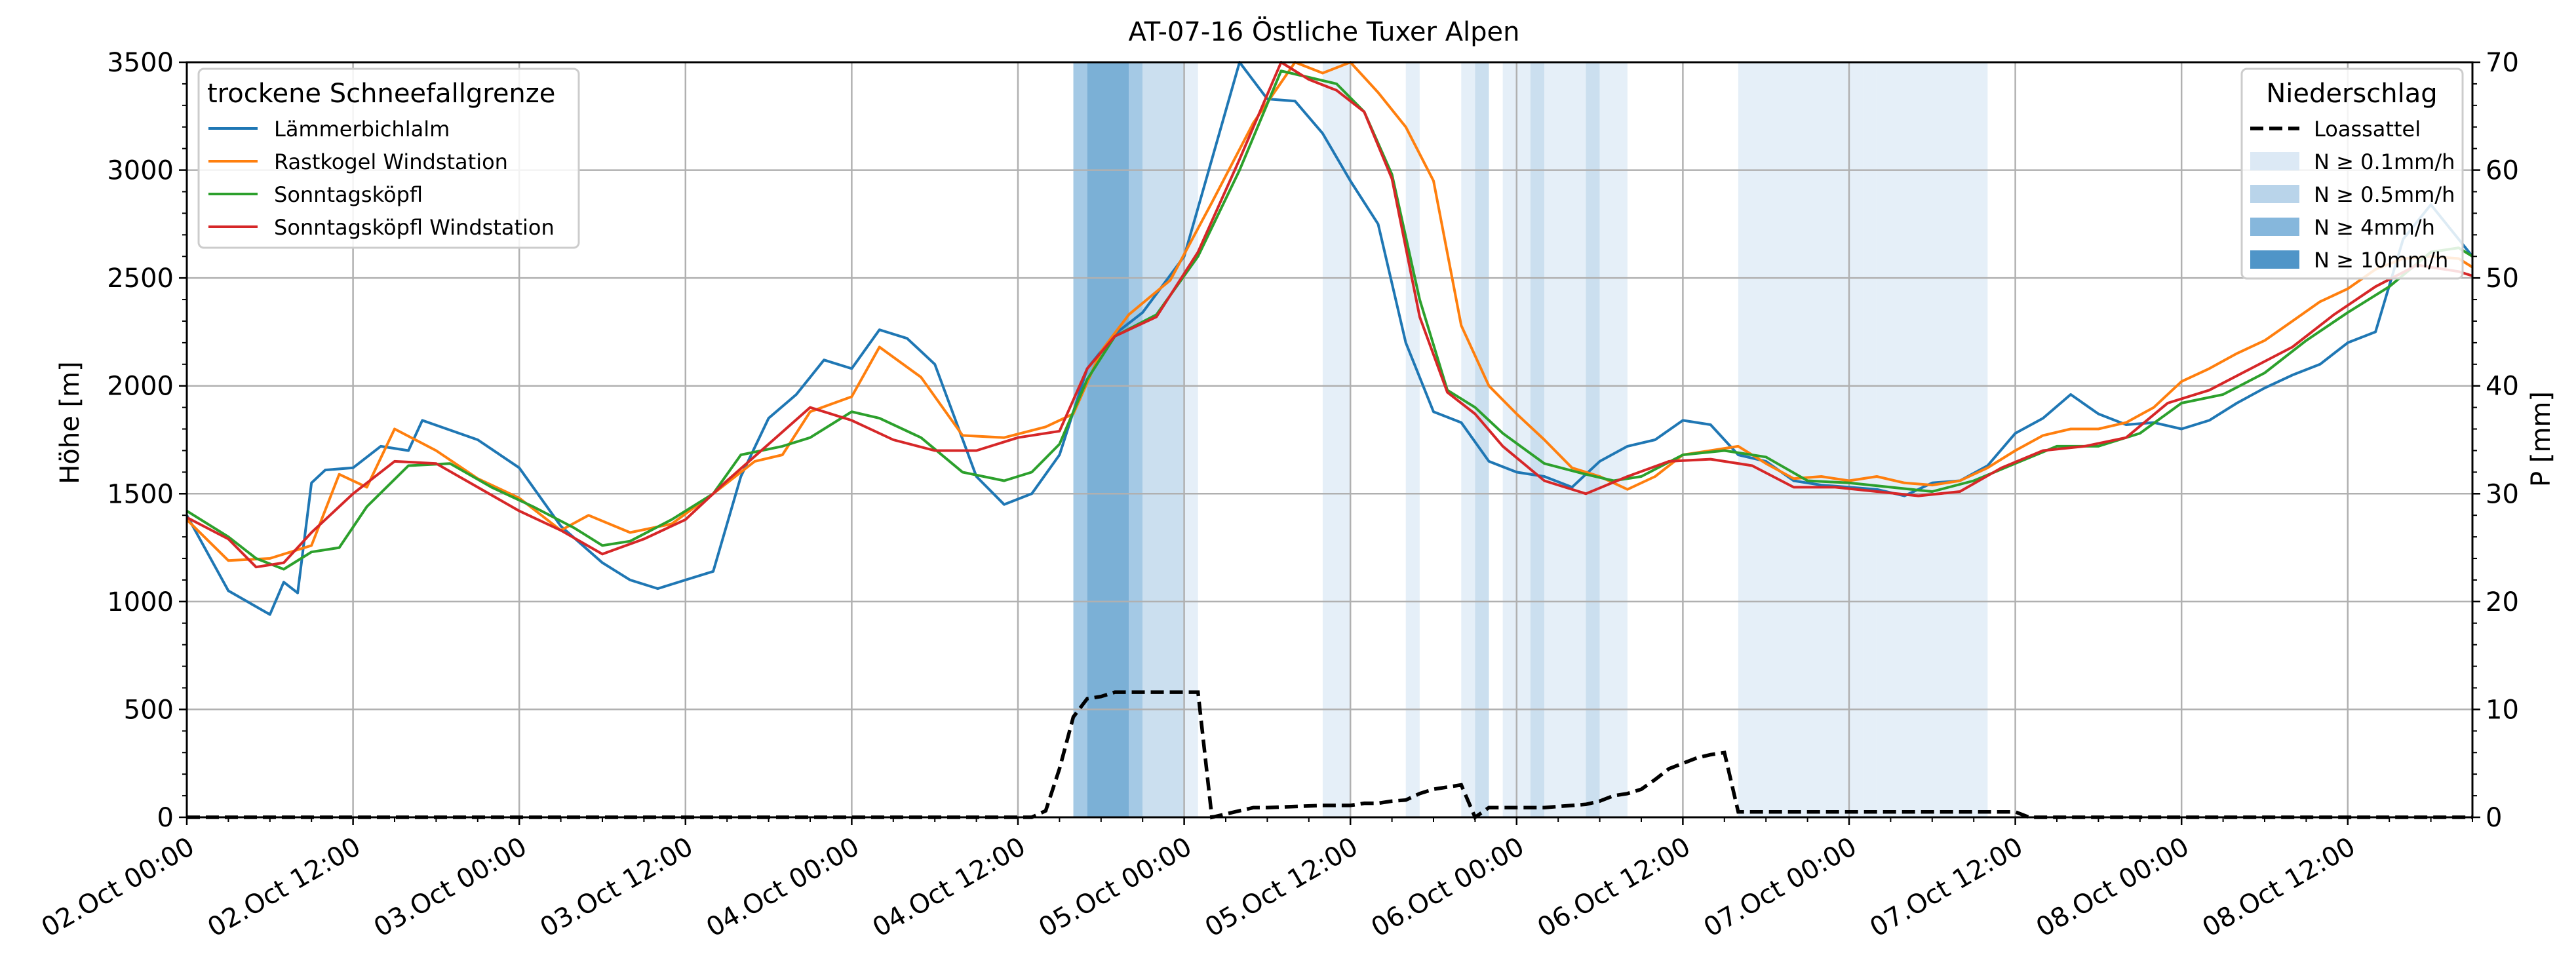  I want to click on legend-label: Rastkogel Windstation, so click(391, 161).